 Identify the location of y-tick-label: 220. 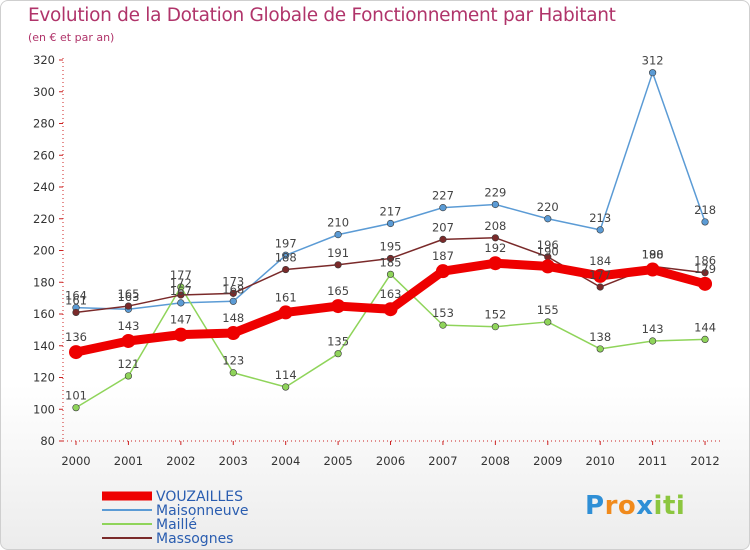
(44, 219).